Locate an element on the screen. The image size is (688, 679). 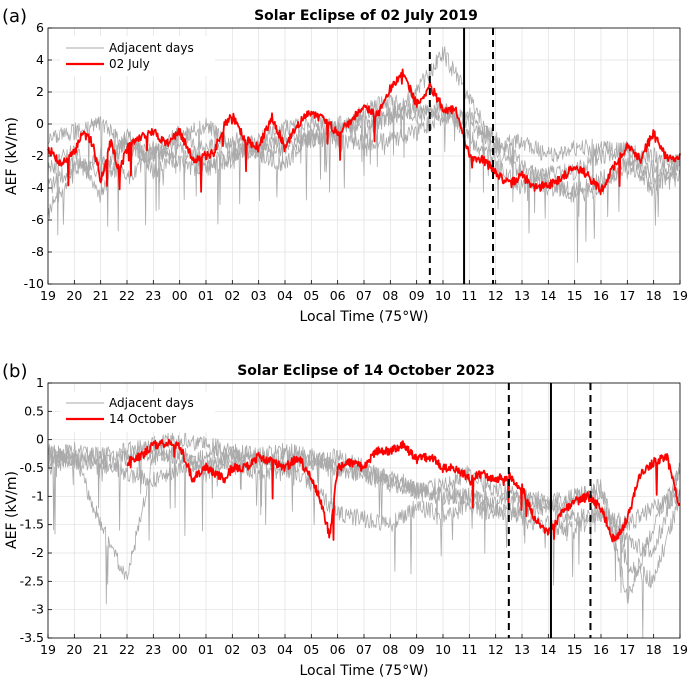
legend-a: Adjacent days 02 July is located at coordinates (137, 56).